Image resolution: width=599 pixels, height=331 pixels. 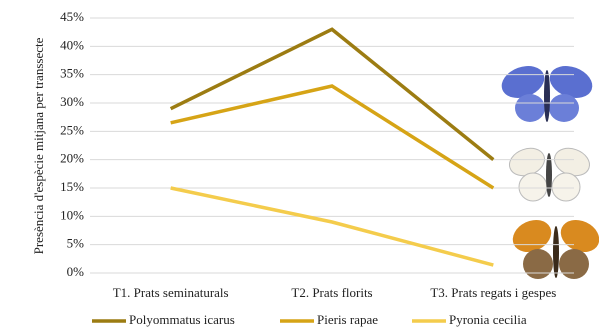 I want to click on series-line, so click(x=332, y=226).